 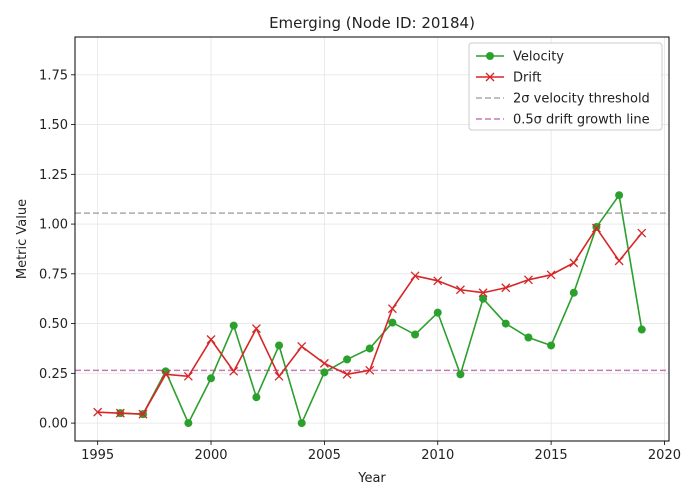 What do you see at coordinates (57, 250) in the screenshot?
I see `y-axis-ticks: 0.00 0.25 0.50 0.75 1.00 1.25 1.50 1.75` at bounding box center [57, 250].